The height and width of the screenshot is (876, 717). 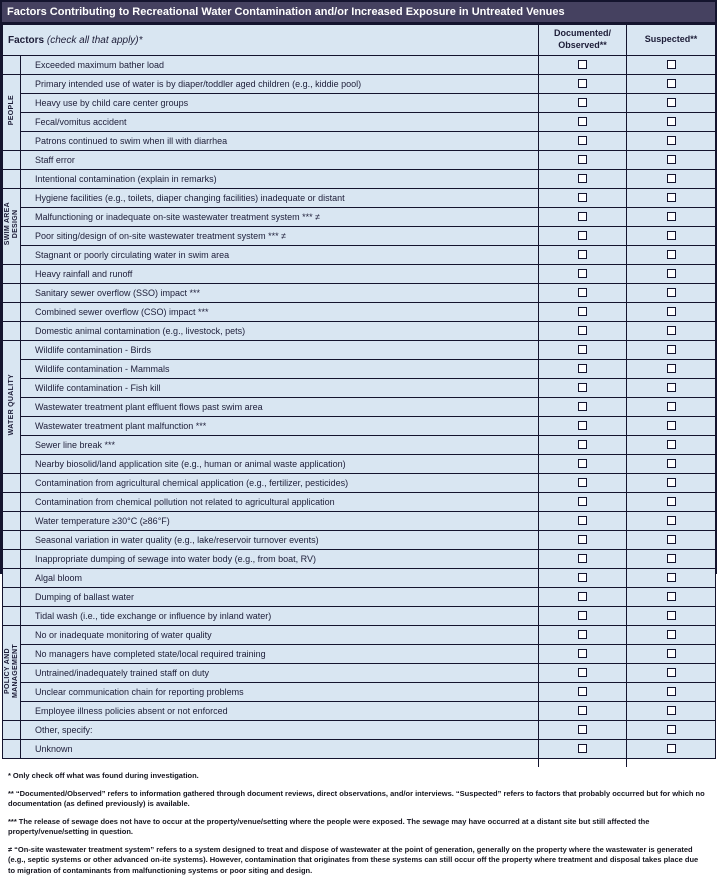 I want to click on factor-label: Other, specify:, so click(x=280, y=730).